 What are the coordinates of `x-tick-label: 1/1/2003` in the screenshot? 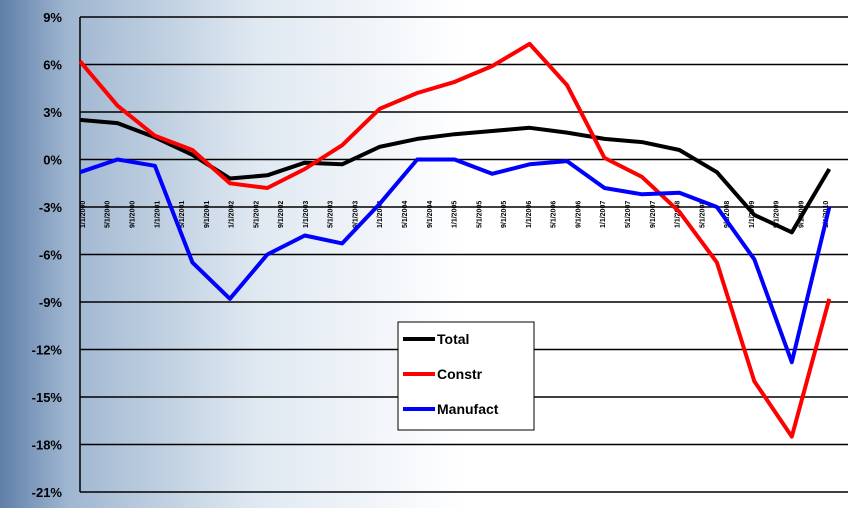 It's located at (306, 214).